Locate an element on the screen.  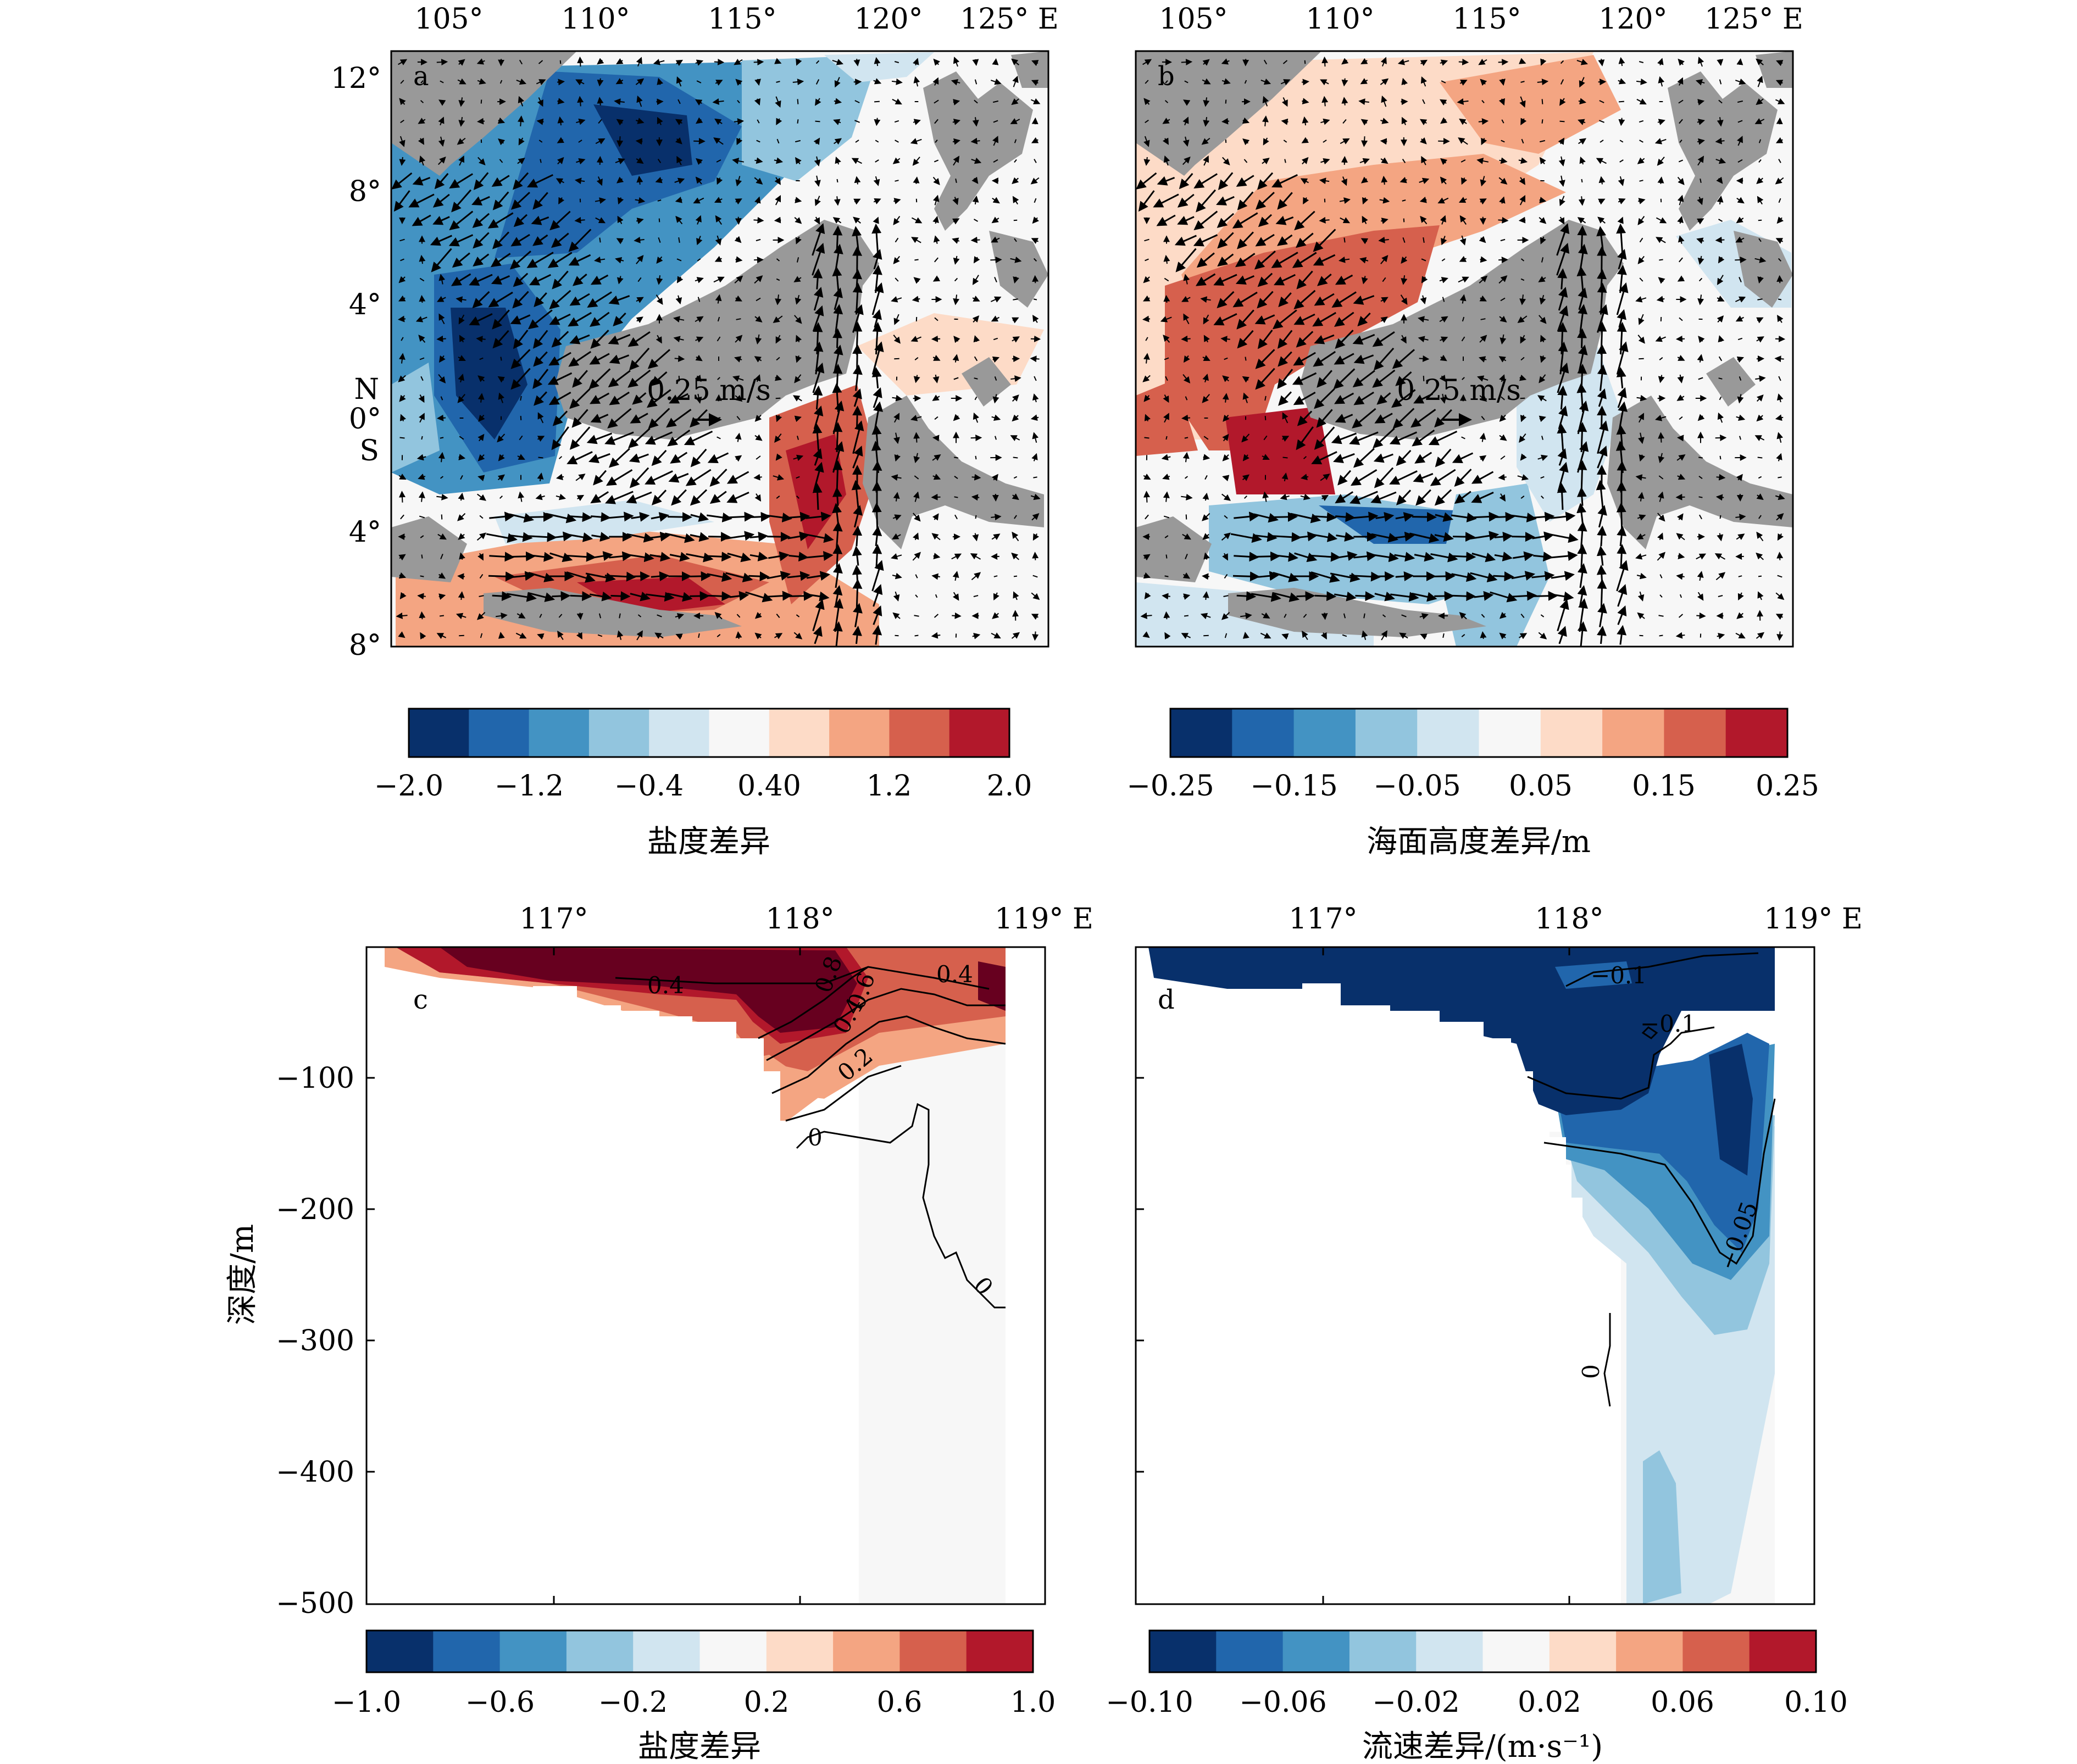
tick: 117° is located at coordinates (1323, 919).